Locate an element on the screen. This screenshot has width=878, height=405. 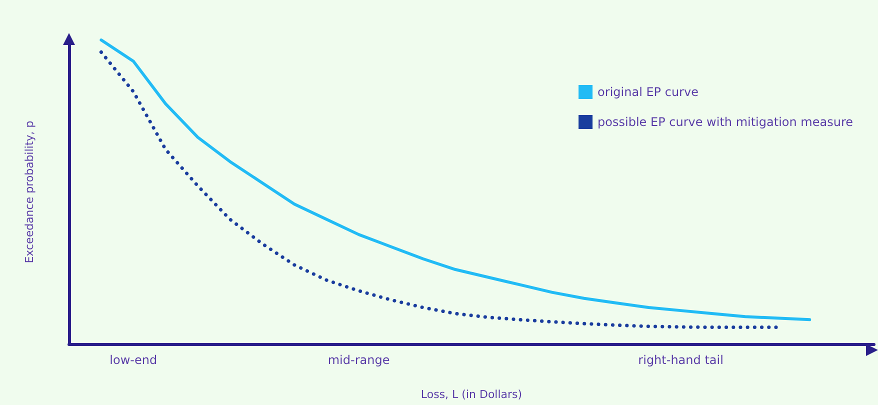
y-axis-title: Exceedance probability, p is located at coordinates (29, 192).